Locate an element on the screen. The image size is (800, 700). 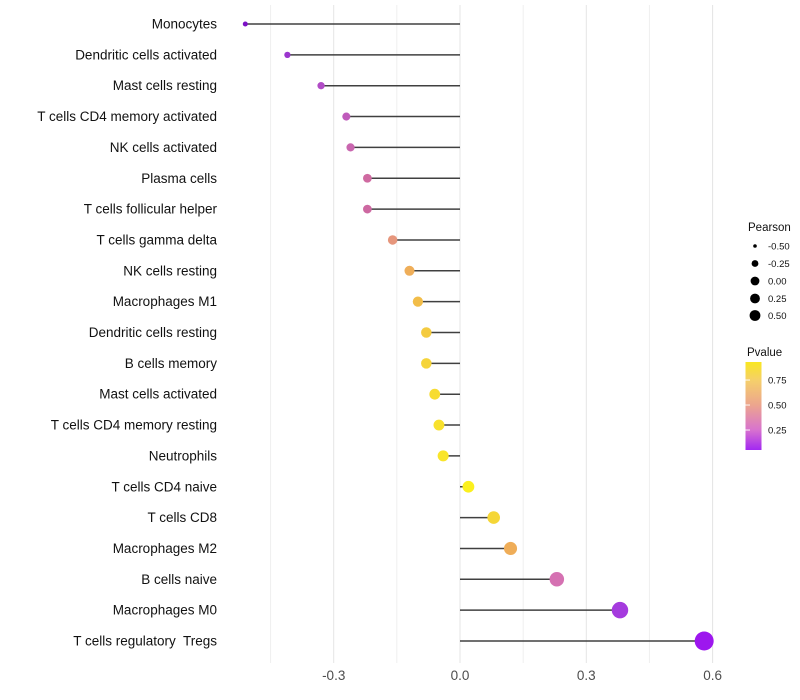
size-legend-label: 0.25 is located at coordinates (777, 299).